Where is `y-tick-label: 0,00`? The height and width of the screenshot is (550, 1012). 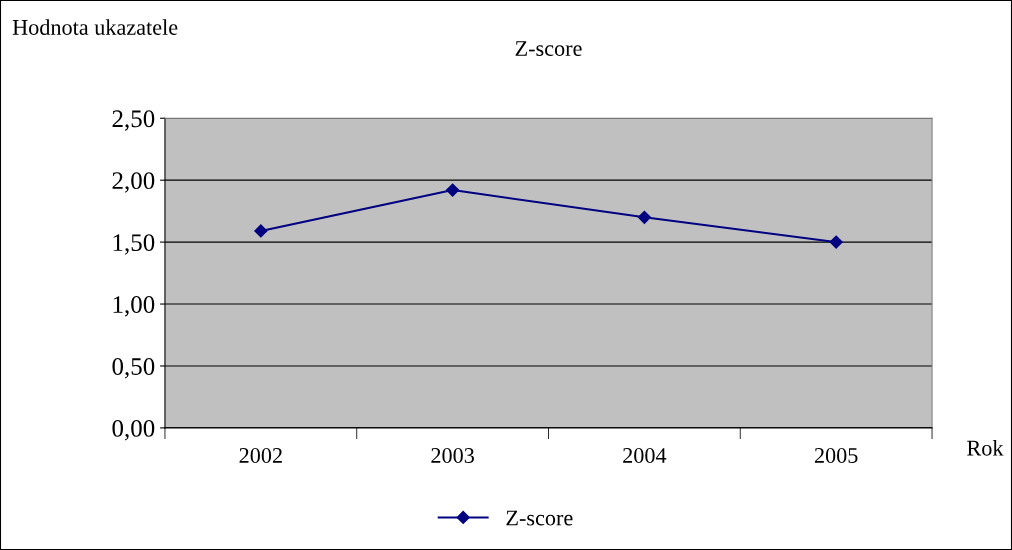 y-tick-label: 0,00 is located at coordinates (133, 430).